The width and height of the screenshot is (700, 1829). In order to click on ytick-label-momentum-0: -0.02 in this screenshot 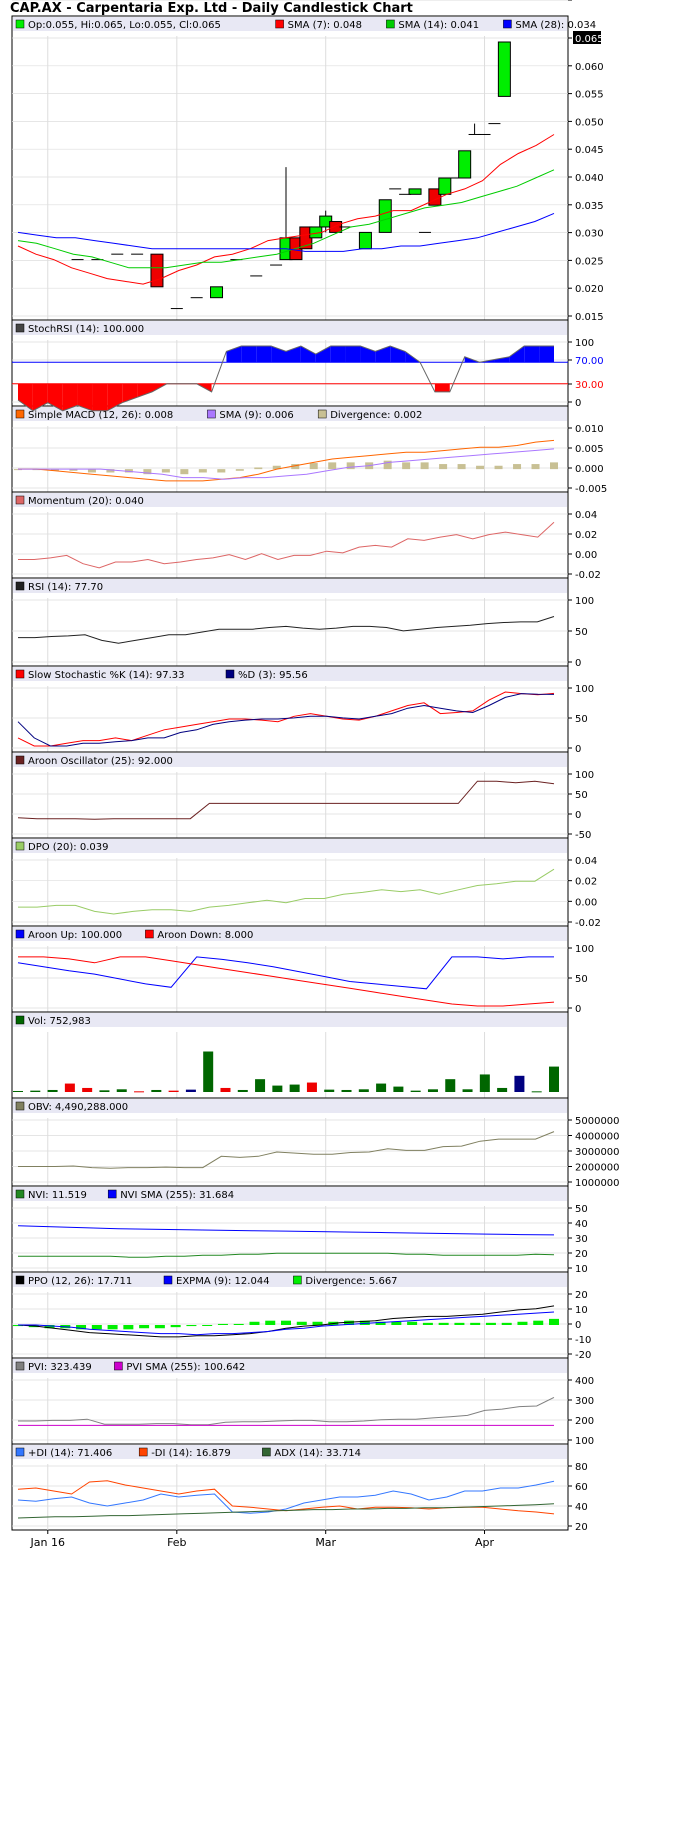, I will do `click(588, 575)`.